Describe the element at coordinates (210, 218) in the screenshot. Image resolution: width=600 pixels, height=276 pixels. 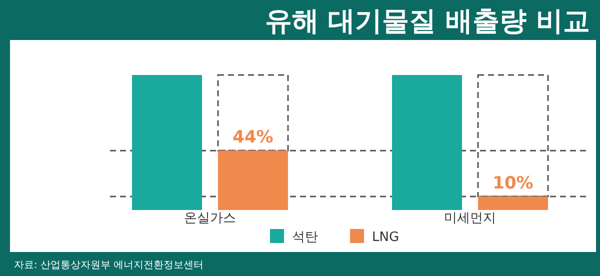
I see `x-tick-label: 온실가스` at that location.